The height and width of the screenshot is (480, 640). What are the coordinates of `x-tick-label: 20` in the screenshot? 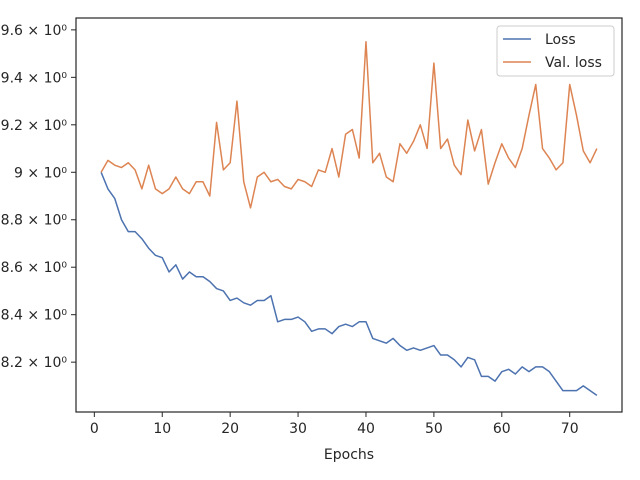 It's located at (230, 429).